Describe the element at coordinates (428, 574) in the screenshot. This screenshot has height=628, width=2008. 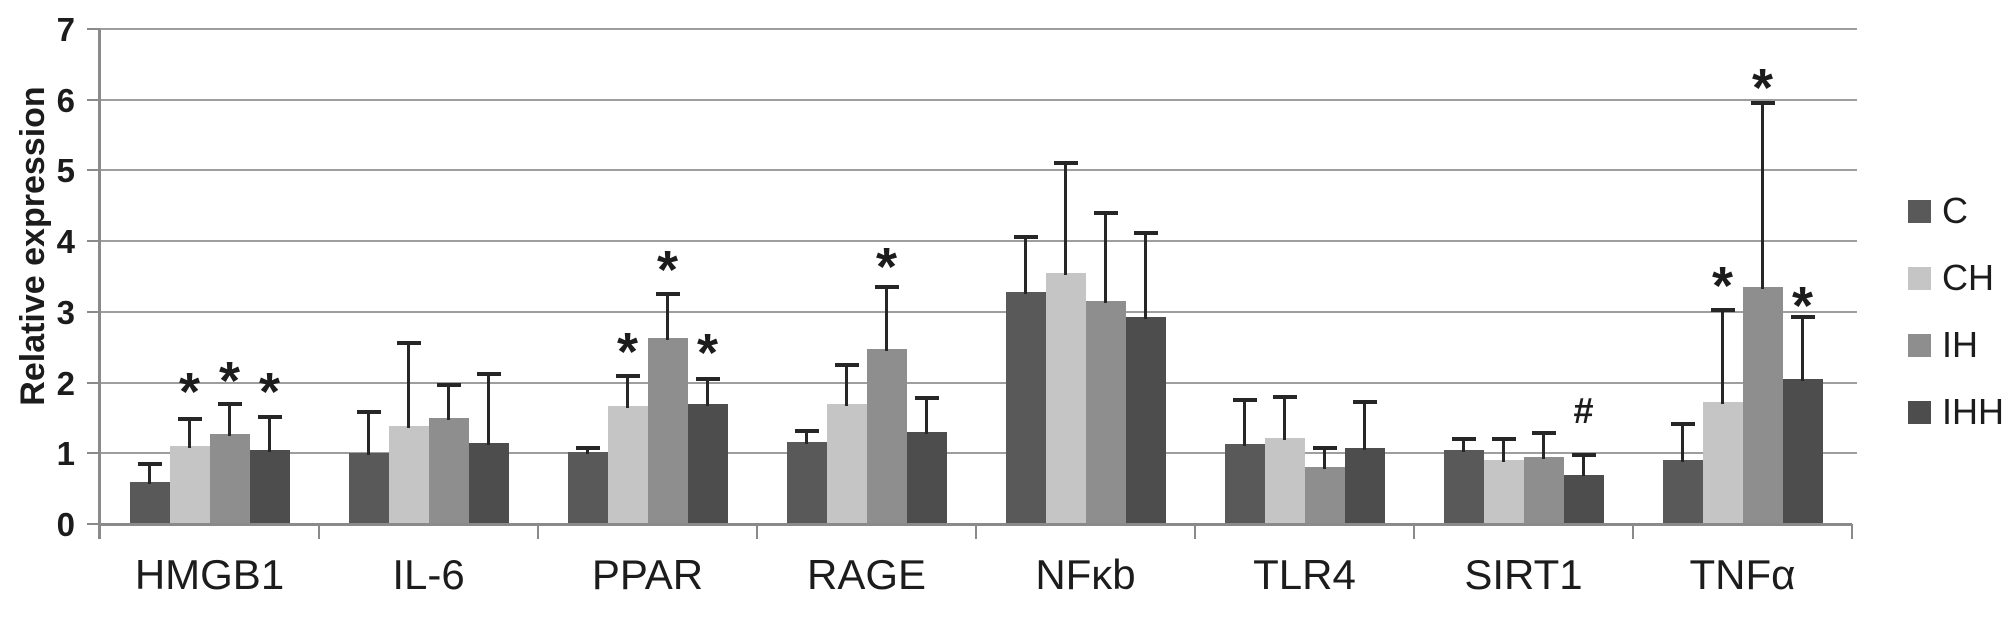
I see `category-label: IL-6` at that location.